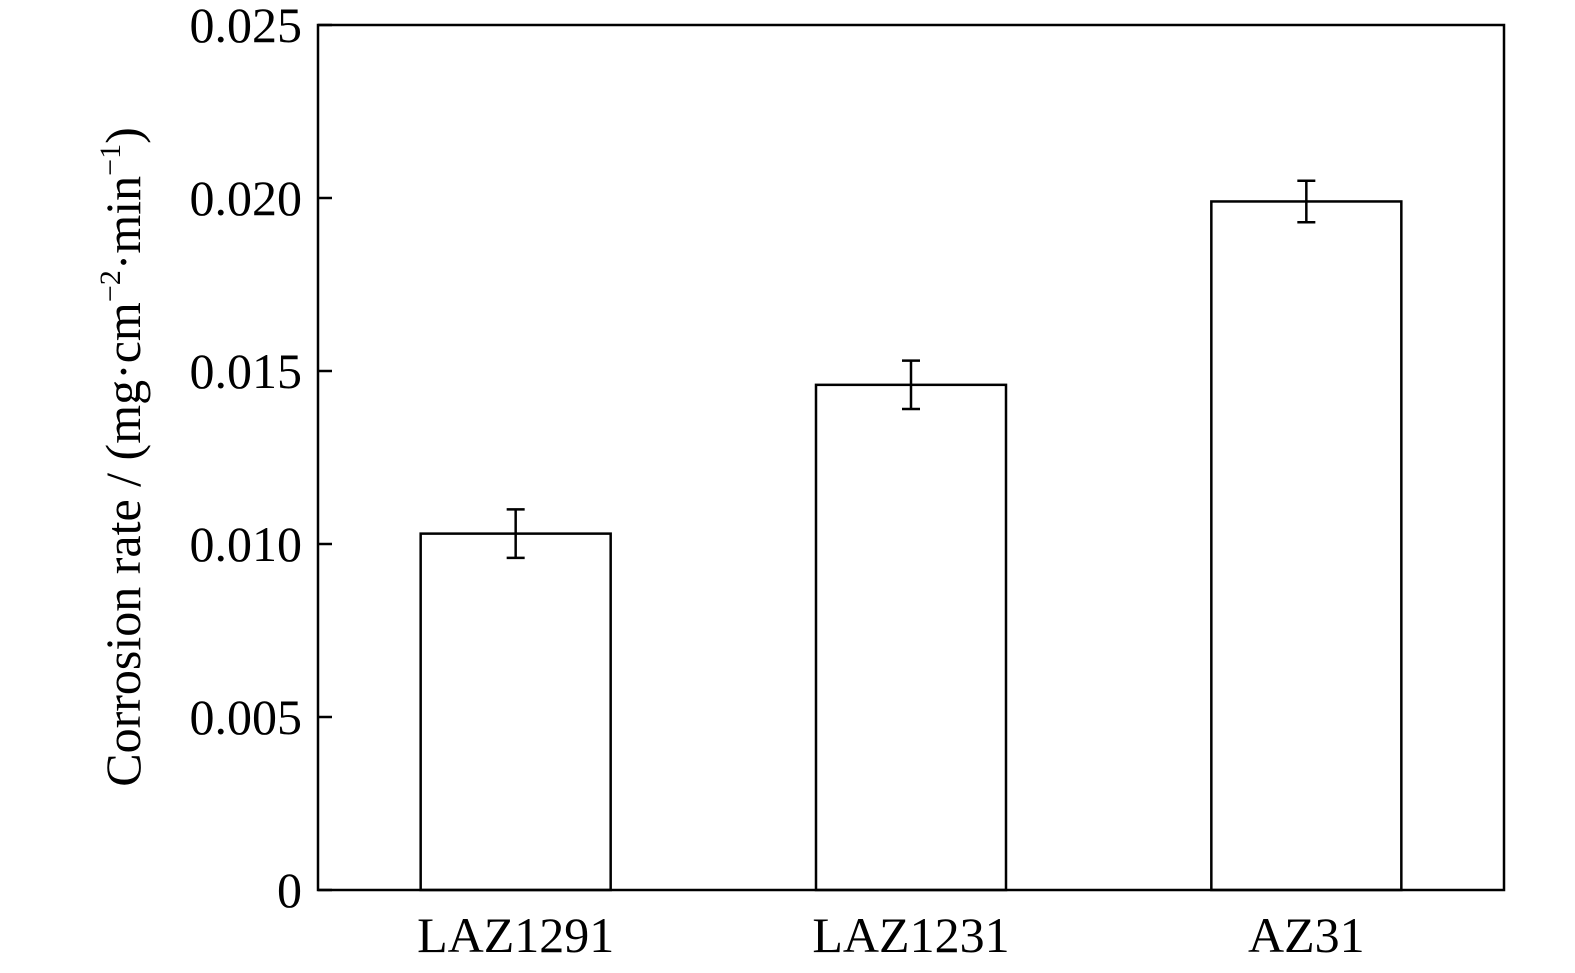  Describe the element at coordinates (246, 198) in the screenshot. I see `y-tick-label: 0.020` at that location.